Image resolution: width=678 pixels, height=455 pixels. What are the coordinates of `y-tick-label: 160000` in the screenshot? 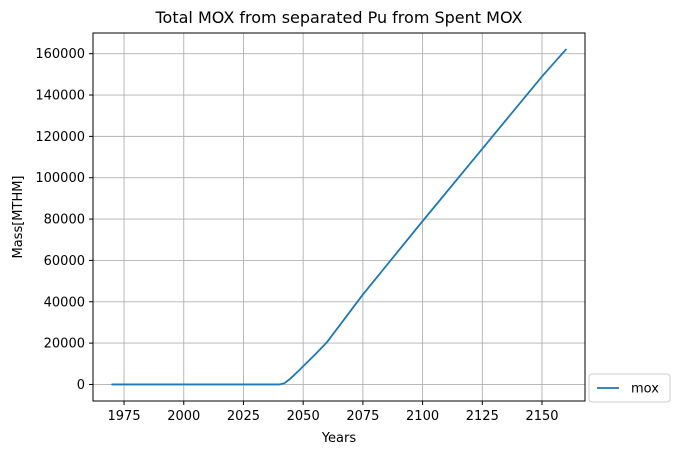 It's located at (60, 54).